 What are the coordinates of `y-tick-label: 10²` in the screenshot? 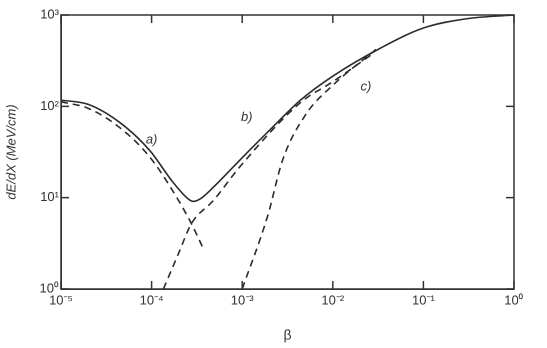 It's located at (50, 105).